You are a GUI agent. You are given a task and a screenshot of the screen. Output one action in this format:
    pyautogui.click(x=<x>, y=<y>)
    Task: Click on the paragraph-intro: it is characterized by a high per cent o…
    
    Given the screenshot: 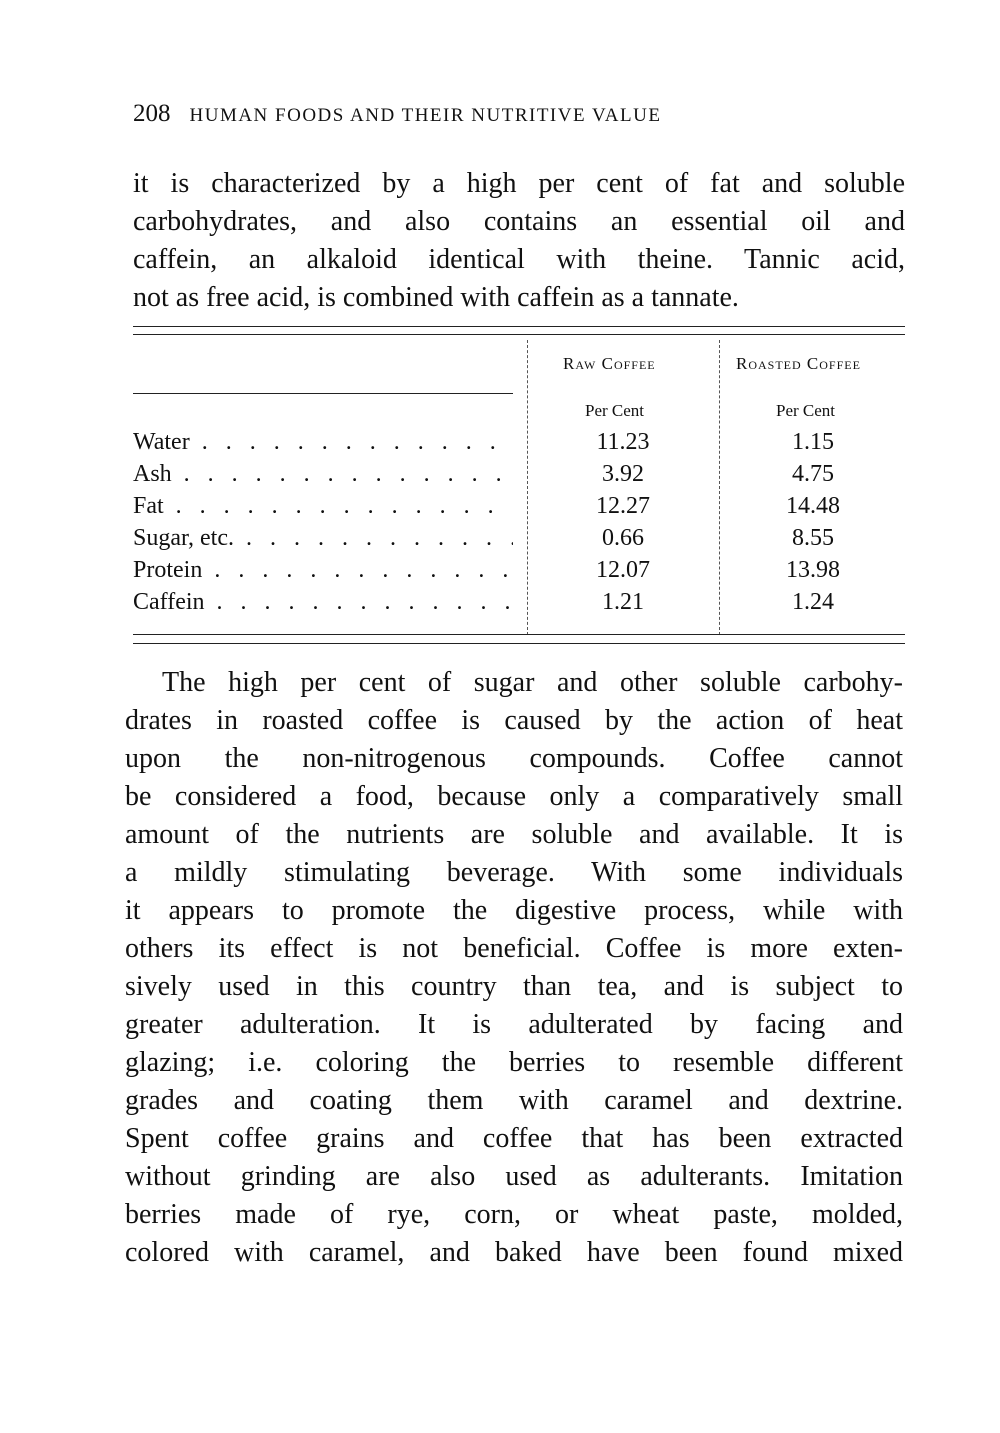 What is the action you would take?
    pyautogui.click(x=519, y=241)
    